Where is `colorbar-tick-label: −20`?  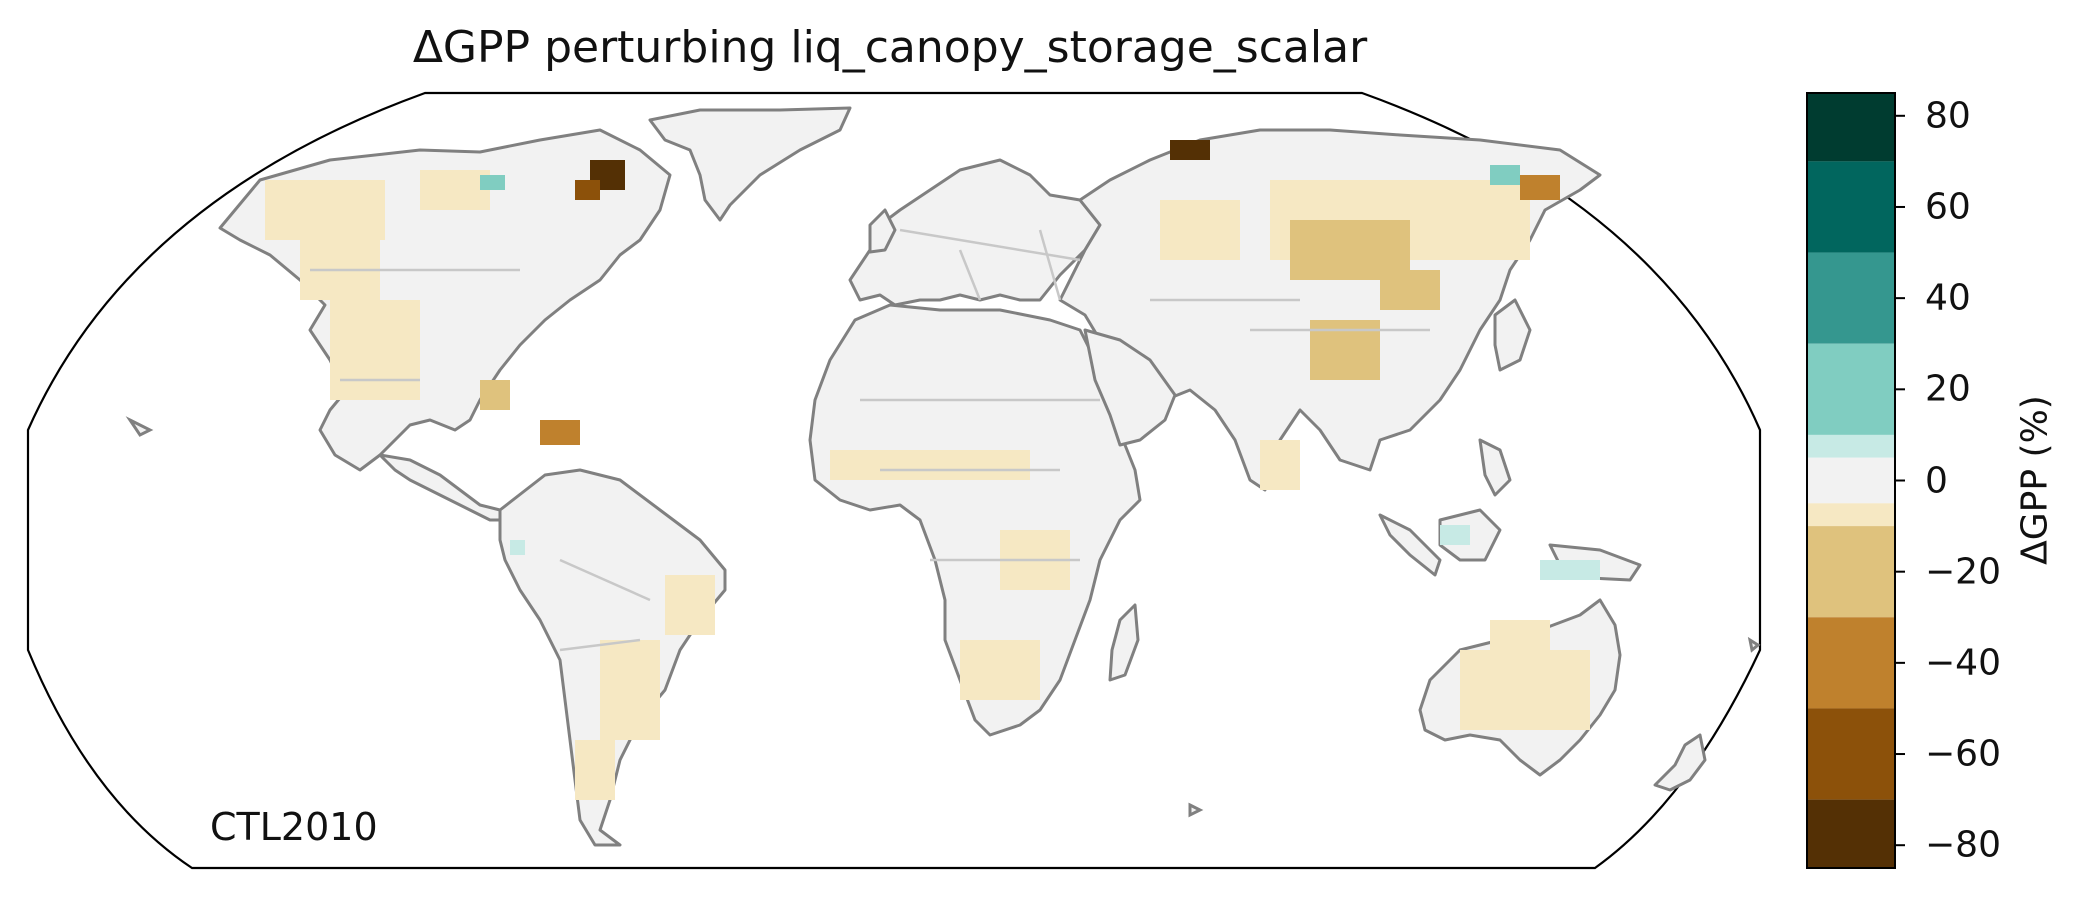 colorbar-tick-label: −20 is located at coordinates (1963, 572).